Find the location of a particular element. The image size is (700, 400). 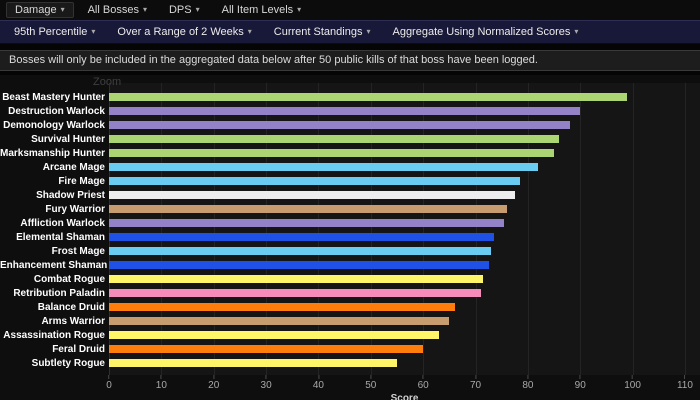

tick-label: 70 is located at coordinates (475, 385).